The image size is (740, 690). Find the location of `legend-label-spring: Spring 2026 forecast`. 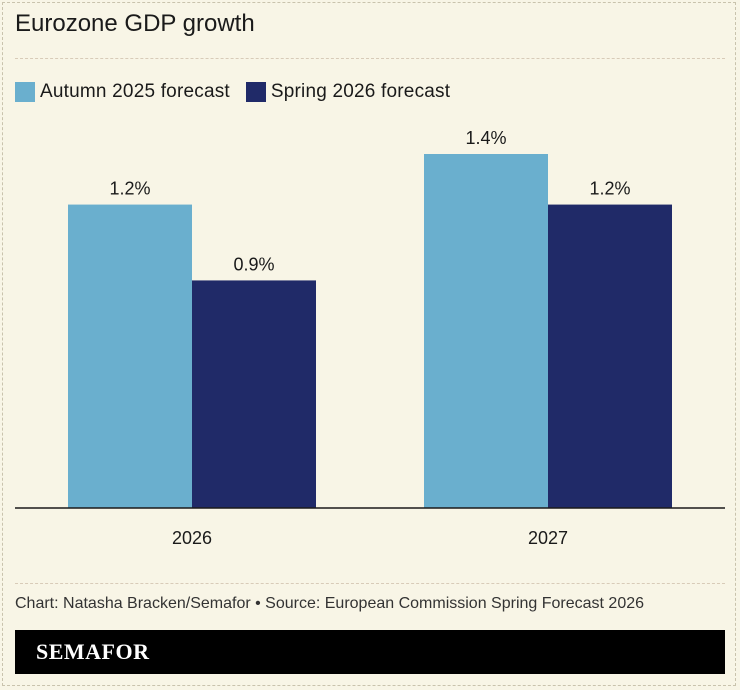

legend-label-spring: Spring 2026 forecast is located at coordinates (360, 91).